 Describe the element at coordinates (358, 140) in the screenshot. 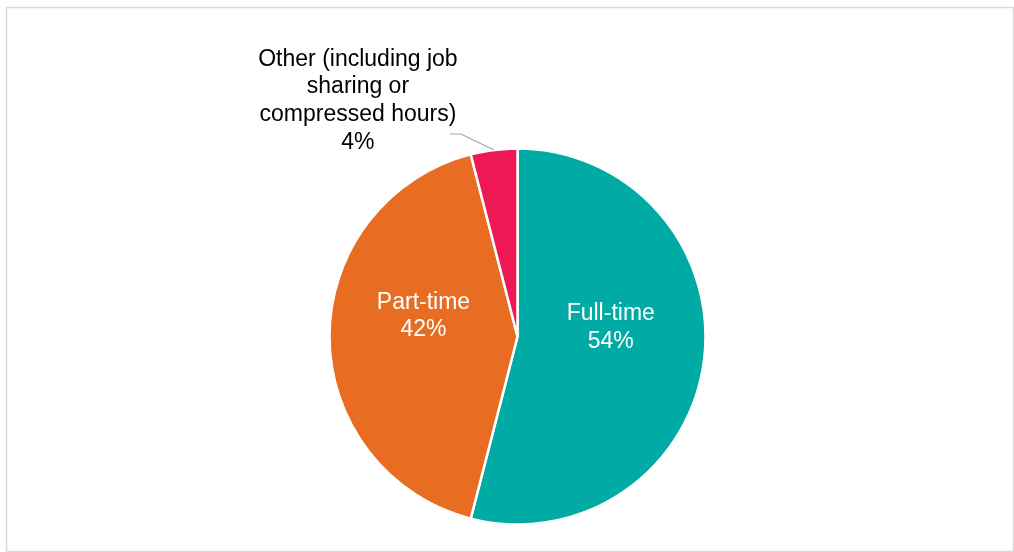

I see `data-label: 4%` at that location.